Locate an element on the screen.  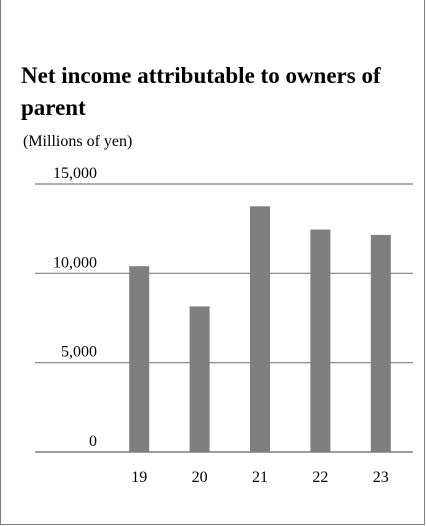
x-tick-label: 21 is located at coordinates (260, 477).